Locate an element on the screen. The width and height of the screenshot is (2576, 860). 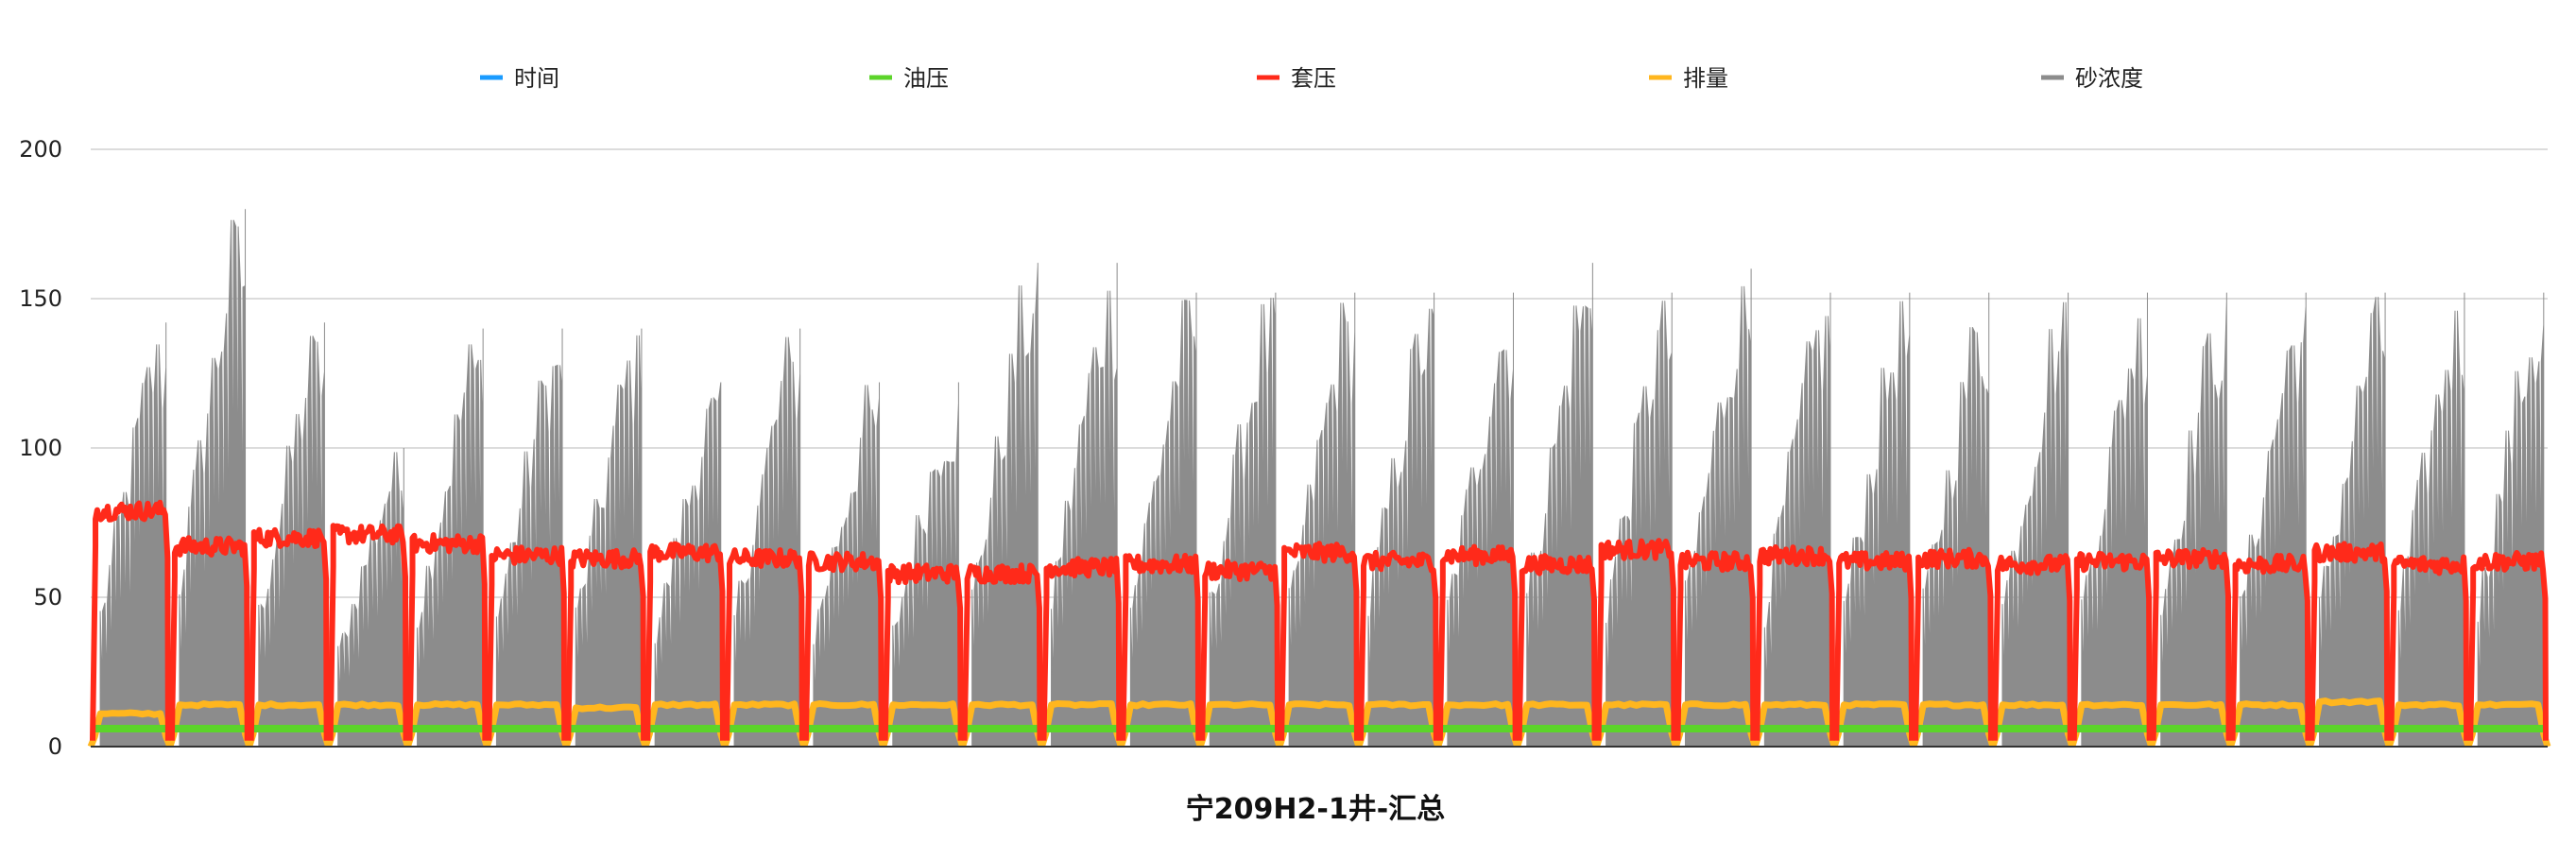
legend-label: 排量 is located at coordinates (1705, 79).